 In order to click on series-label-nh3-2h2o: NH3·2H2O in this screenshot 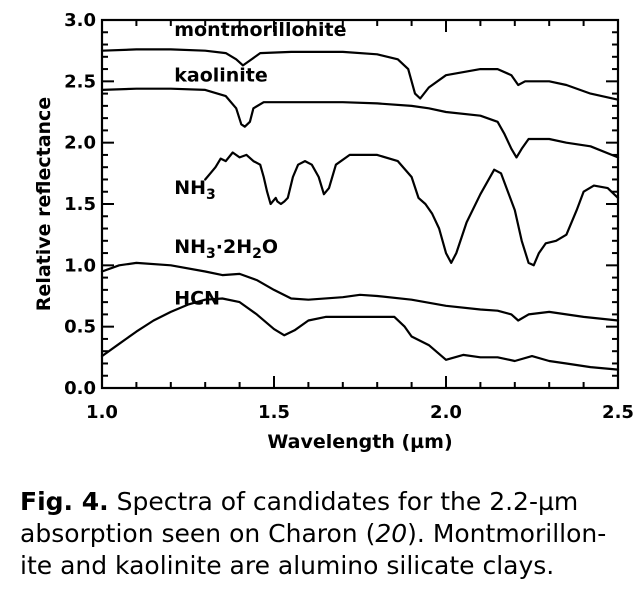, I will do `click(226, 249)`.